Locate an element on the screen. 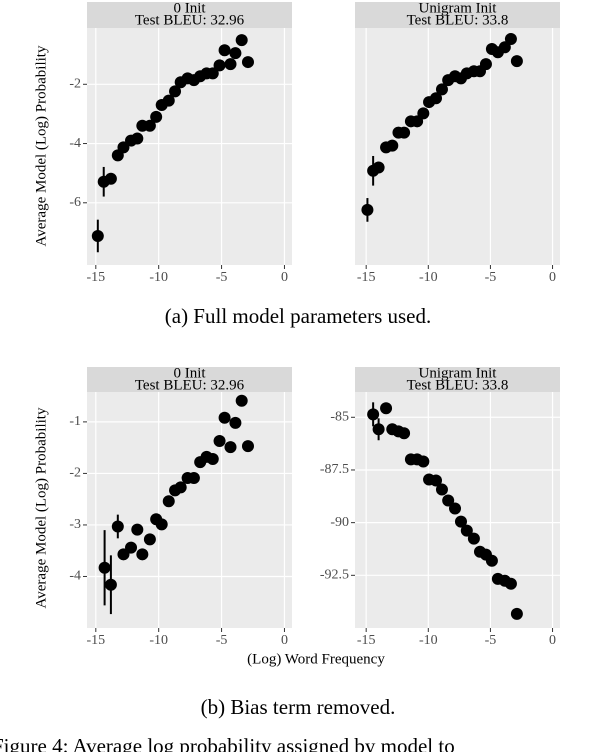  y-tick-label: -85 is located at coordinates (339, 417).